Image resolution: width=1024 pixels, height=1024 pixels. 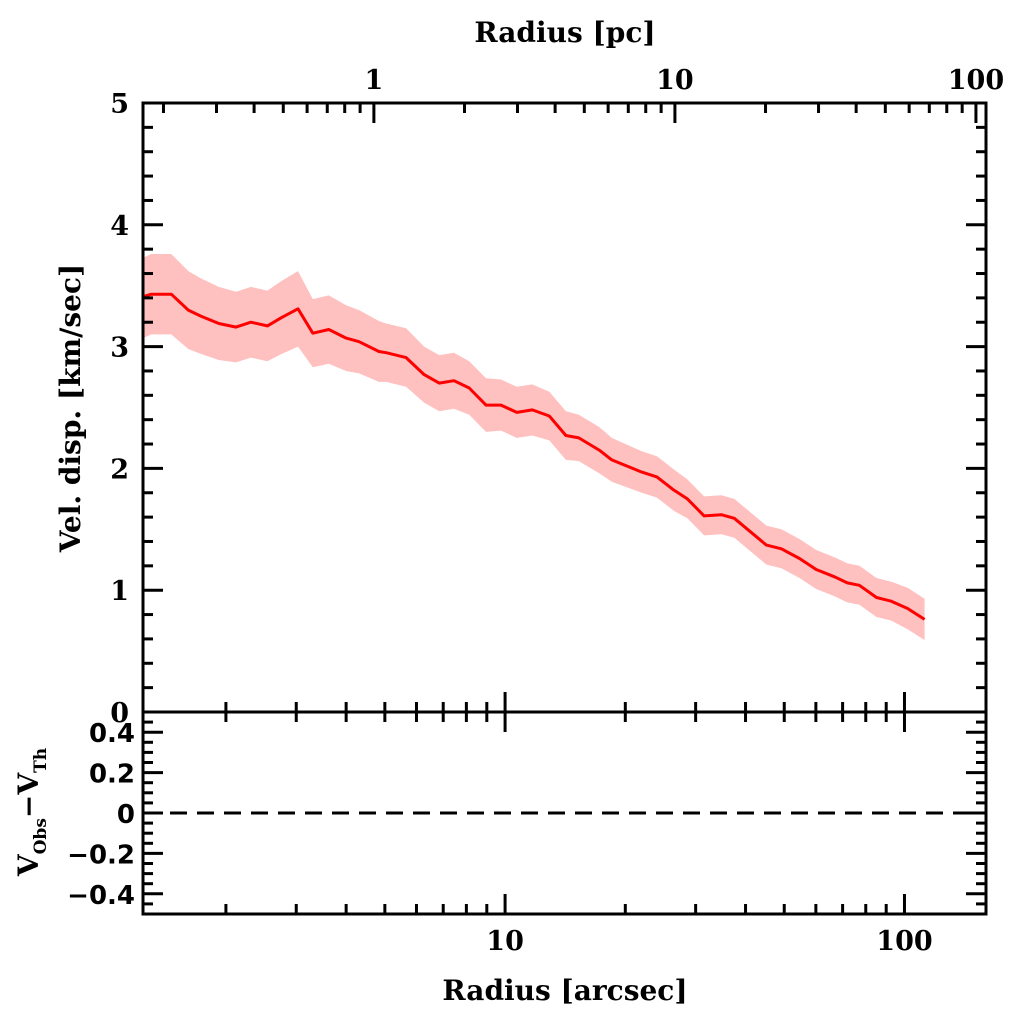 What do you see at coordinates (28, 795) in the screenshot?
I see `ylabel-minus-v2: −V` at bounding box center [28, 795].